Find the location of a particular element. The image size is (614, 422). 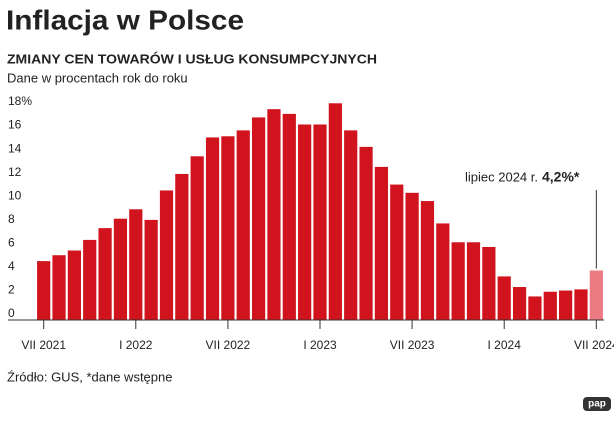

y-tick-label: 16 is located at coordinates (15, 125).